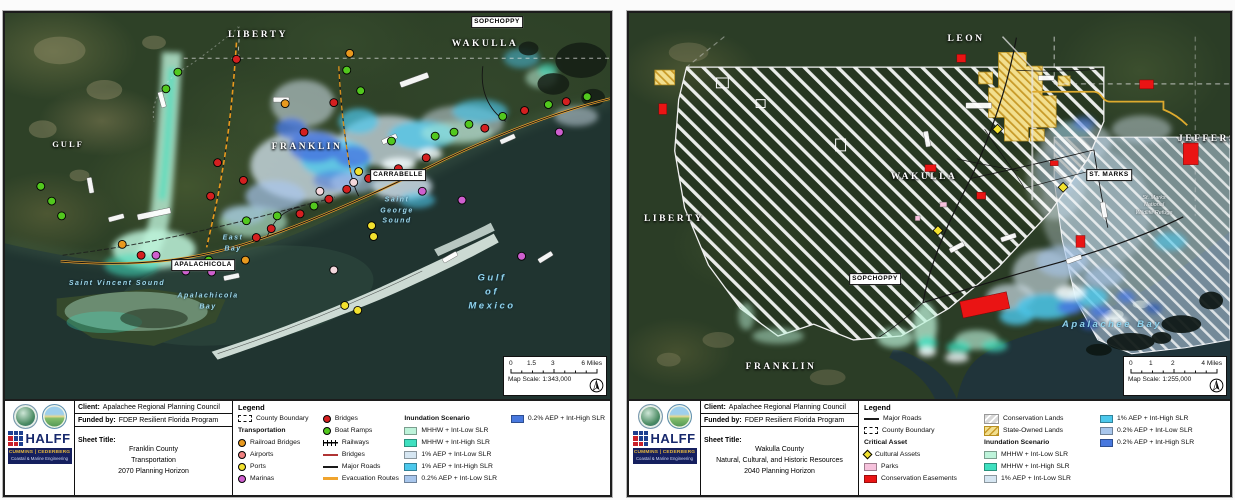 This screenshot has height=500, width=1235. What do you see at coordinates (242, 454) in the screenshot?
I see `airports-icon` at bounding box center [242, 454].